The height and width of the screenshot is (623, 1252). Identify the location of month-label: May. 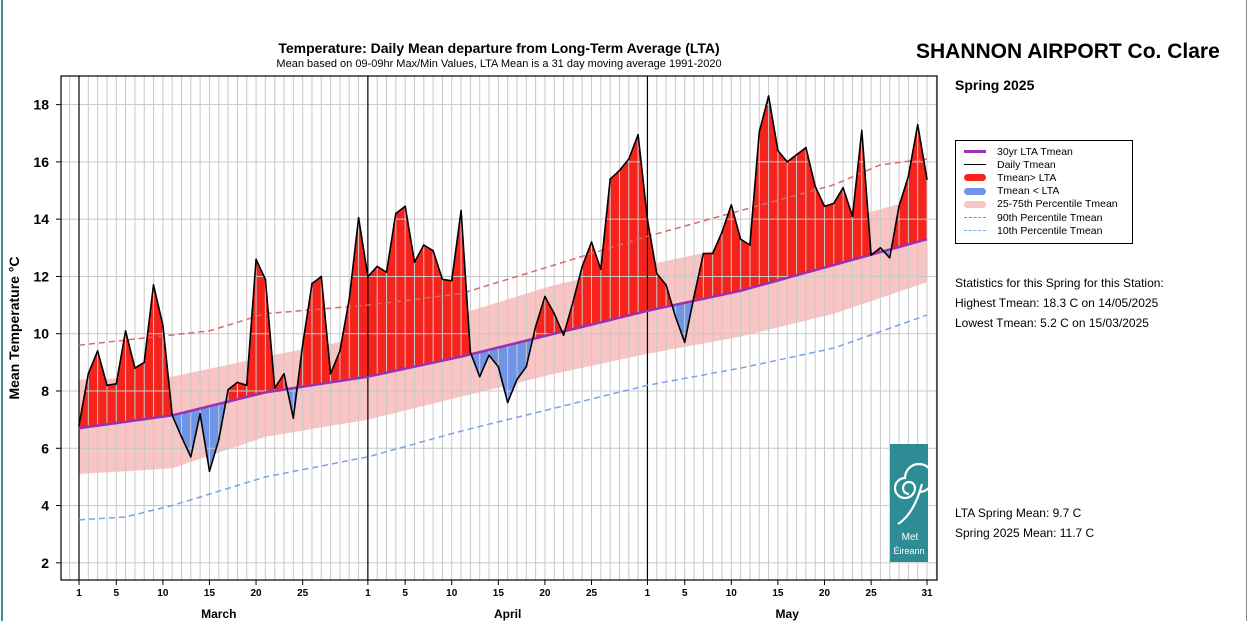
(788, 614).